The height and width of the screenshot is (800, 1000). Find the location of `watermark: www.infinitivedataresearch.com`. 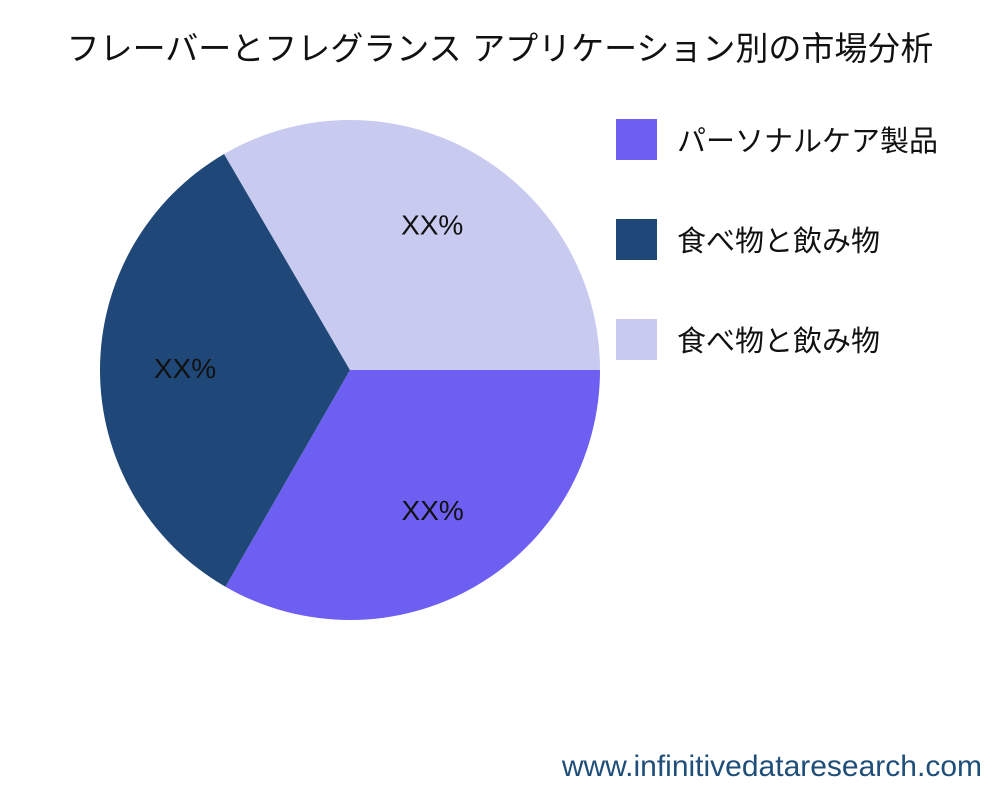

watermark: www.infinitivedataresearch.com is located at coordinates (771, 766).